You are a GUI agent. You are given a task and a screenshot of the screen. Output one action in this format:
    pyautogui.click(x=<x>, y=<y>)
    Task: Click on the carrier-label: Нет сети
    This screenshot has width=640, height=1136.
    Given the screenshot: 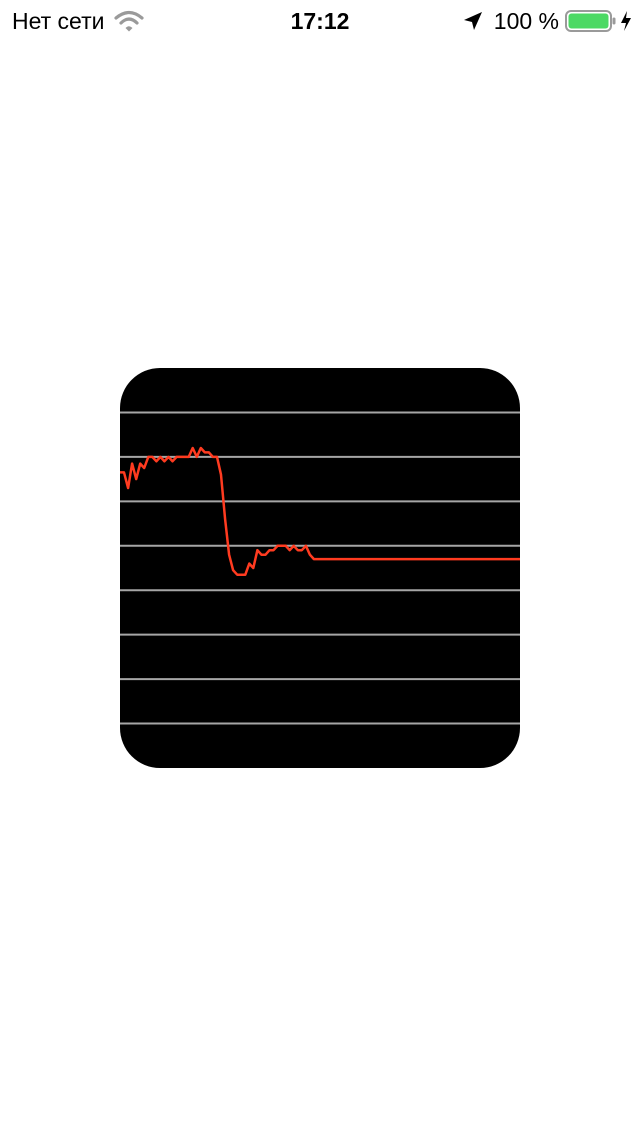 What is the action you would take?
    pyautogui.click(x=58, y=21)
    